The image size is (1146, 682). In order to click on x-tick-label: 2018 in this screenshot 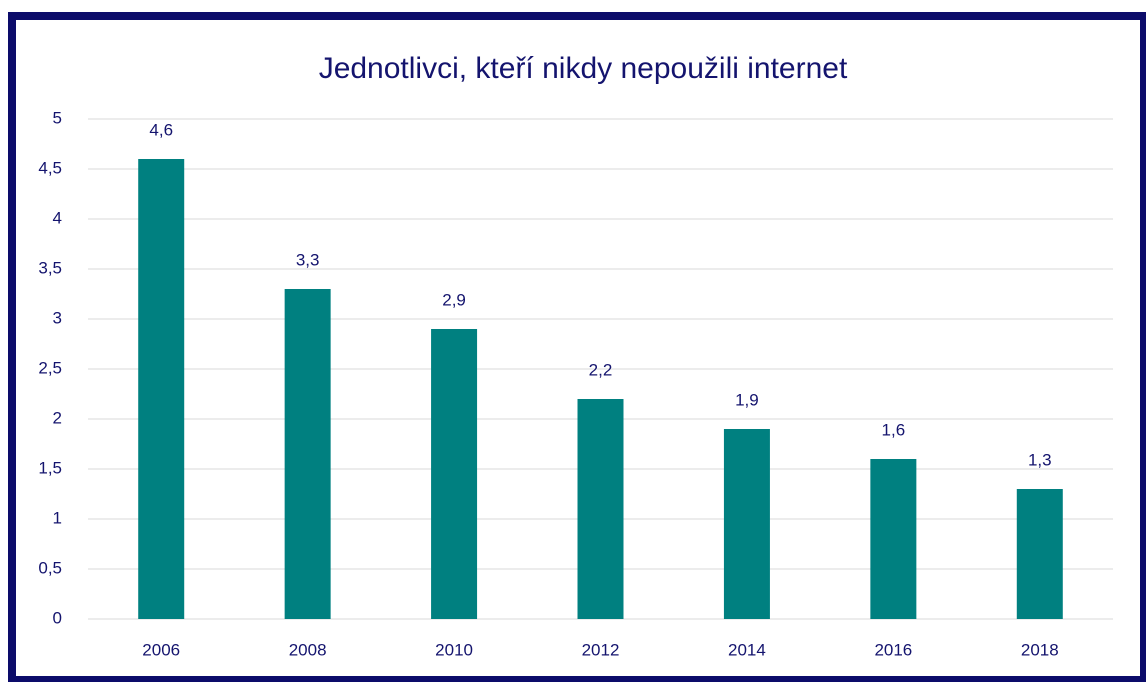, I will do `click(1040, 649)`.